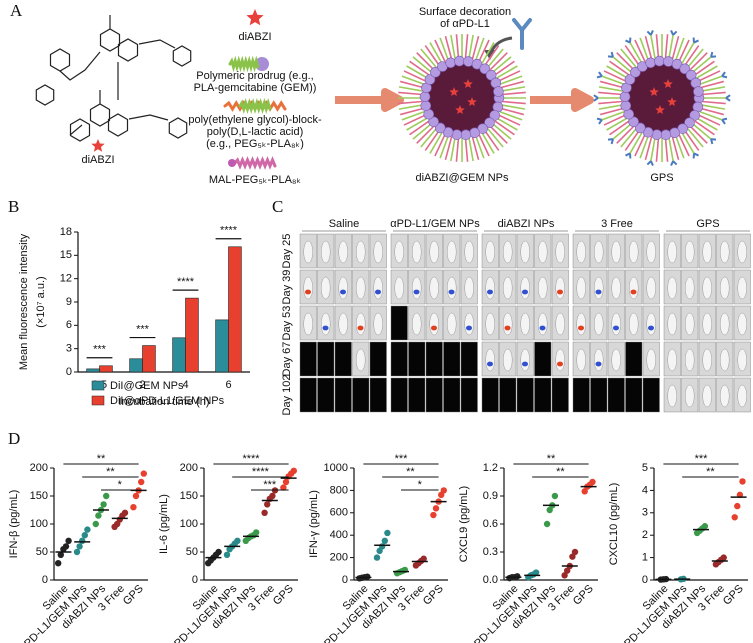 Image resolution: width=753 pixels, height=643 pixels. I want to click on y-tick-label: 2, so click(645, 535).